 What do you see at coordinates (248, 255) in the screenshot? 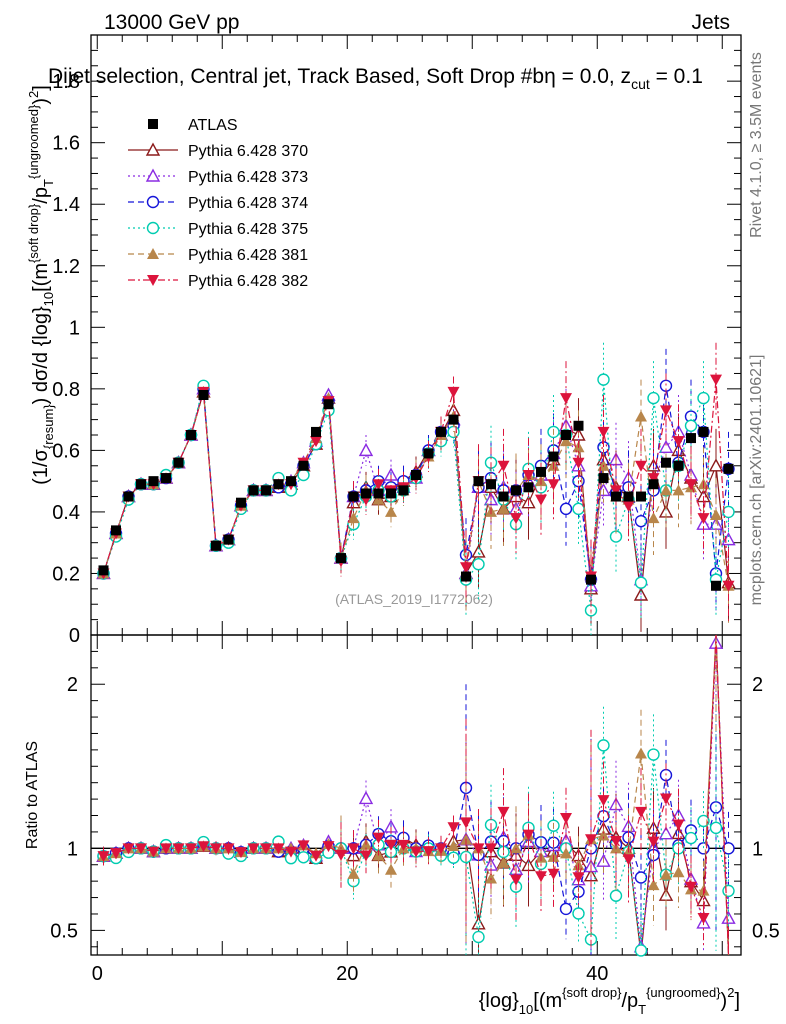
I see `legend-label: Pythia 6.428 381` at bounding box center [248, 255].